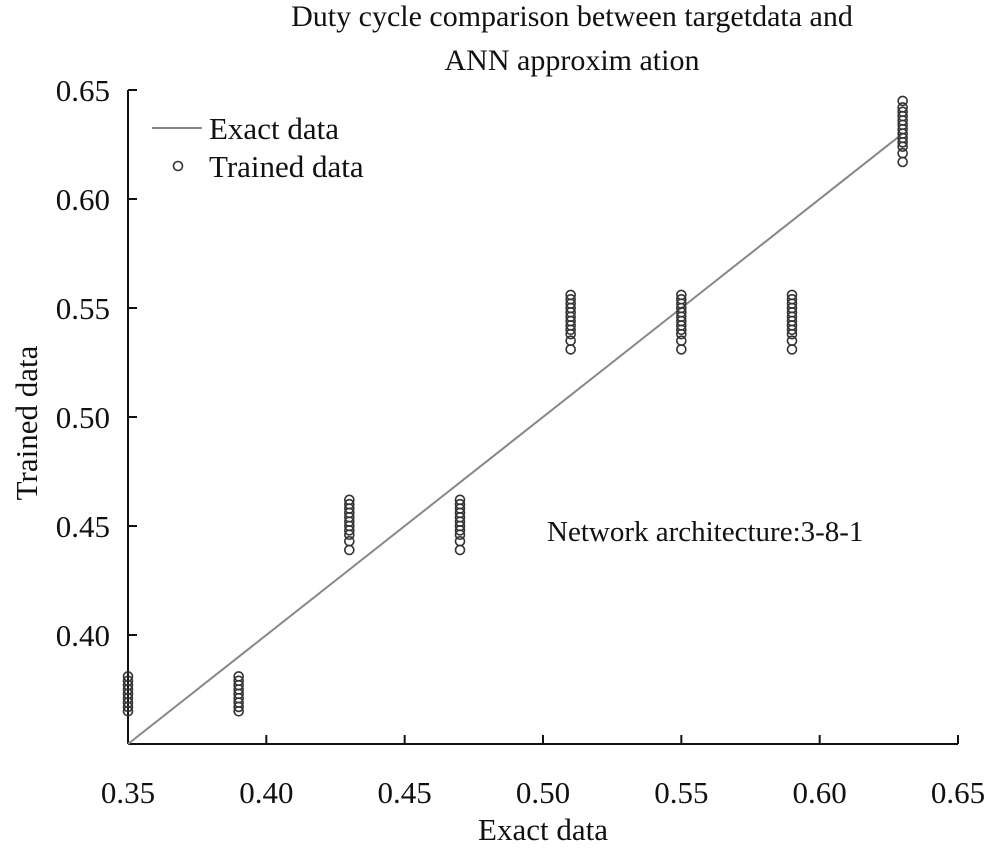 The height and width of the screenshot is (848, 986). What do you see at coordinates (83, 417) in the screenshot?
I see `y-tick-label: 0.50` at bounding box center [83, 417].